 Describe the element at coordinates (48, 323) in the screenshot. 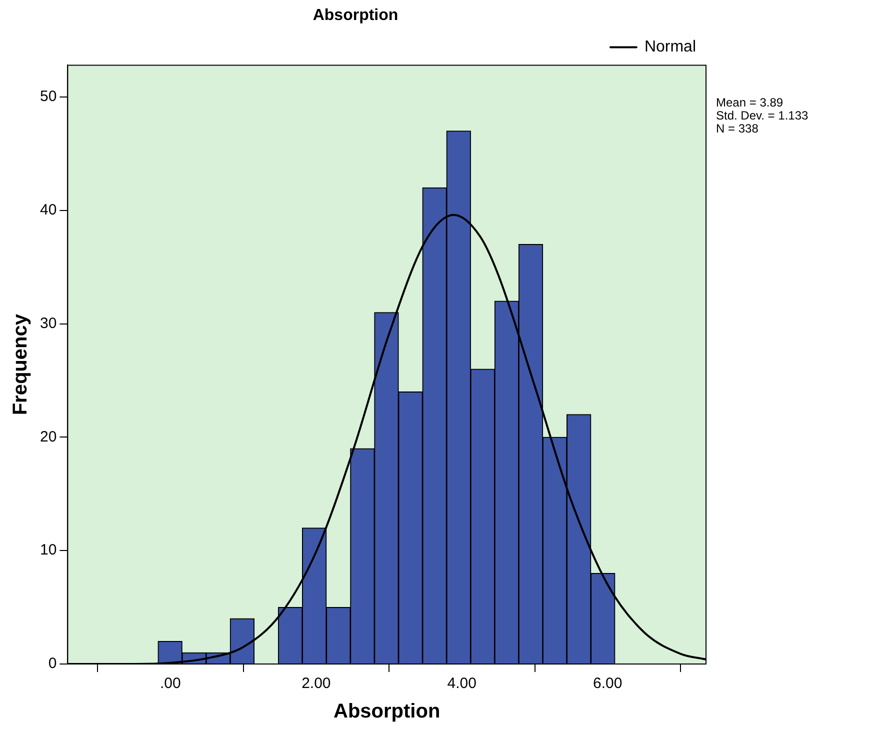

I see `y-tick-label: 30` at that location.